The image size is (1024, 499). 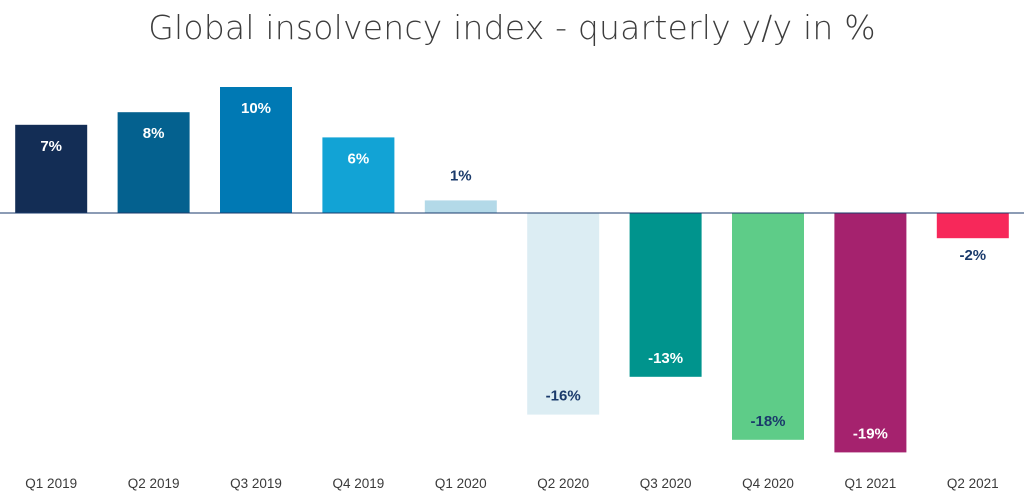 I want to click on bar-q4-2019, so click(x=358, y=175).